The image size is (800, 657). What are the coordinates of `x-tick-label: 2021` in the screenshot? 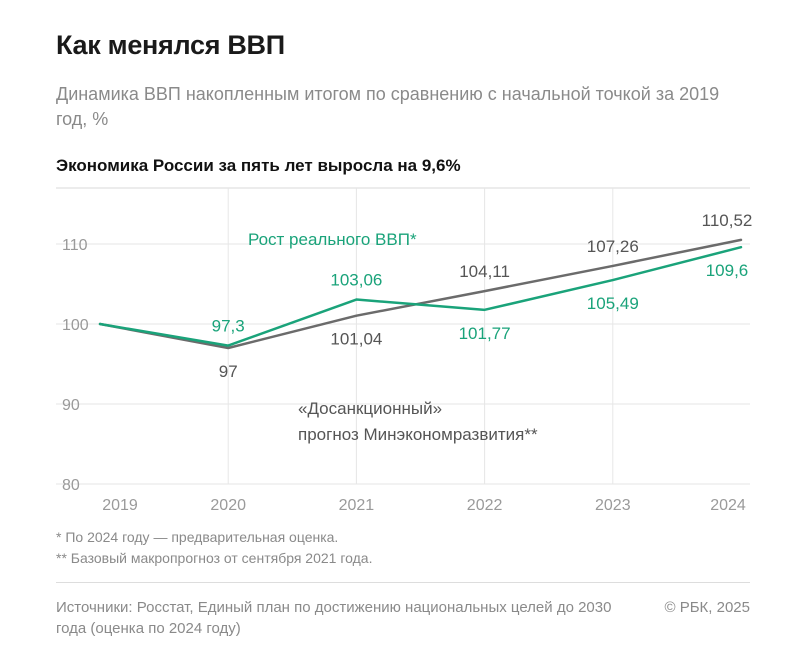 It's located at (357, 505).